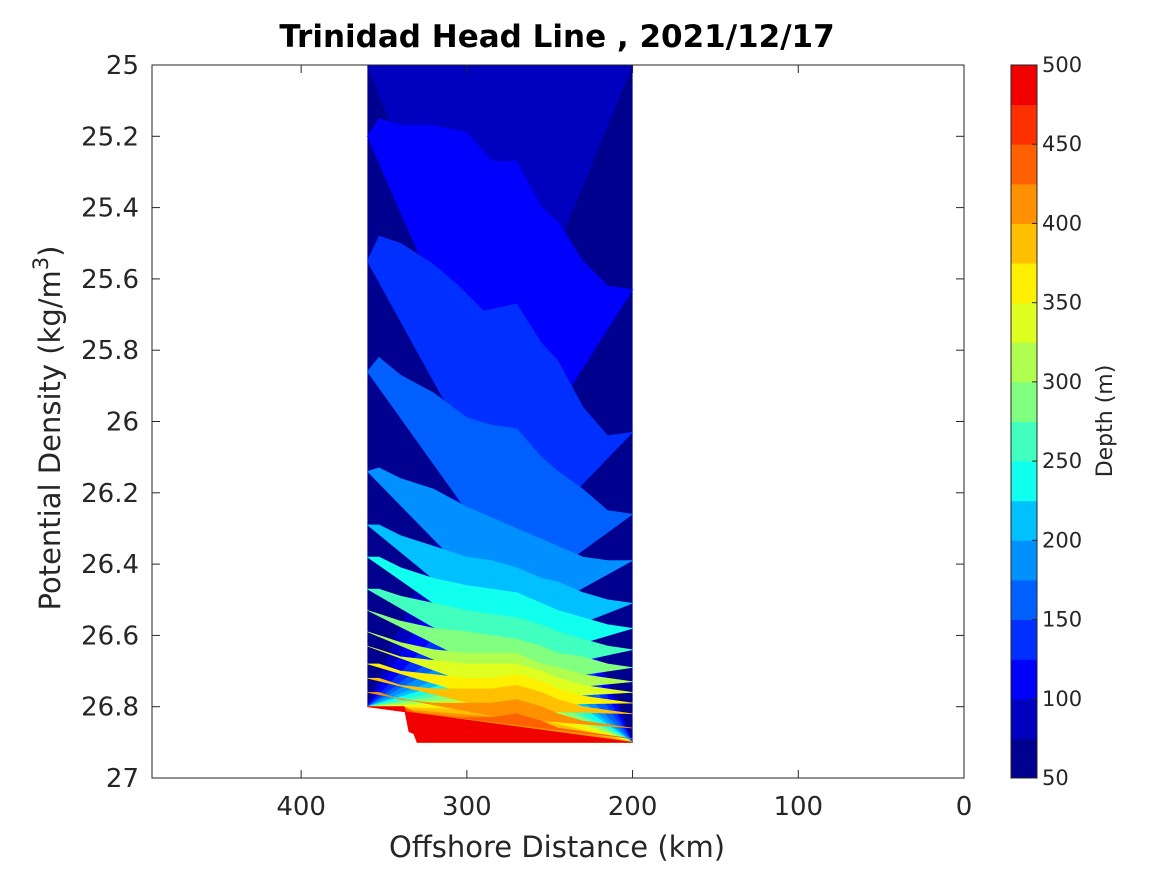 The image size is (1167, 875). Describe the element at coordinates (1062, 65) in the screenshot. I see `colorbar-tick-label: 500` at that location.